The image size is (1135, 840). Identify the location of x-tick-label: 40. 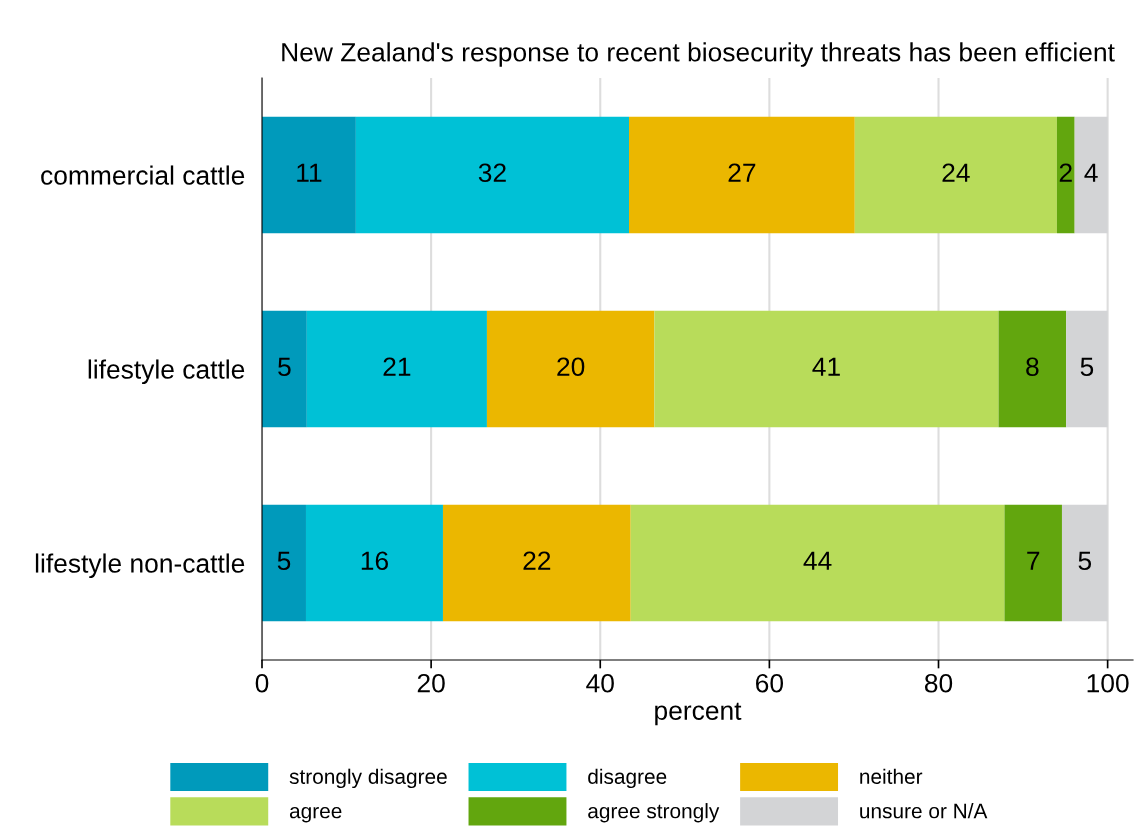
(600, 683).